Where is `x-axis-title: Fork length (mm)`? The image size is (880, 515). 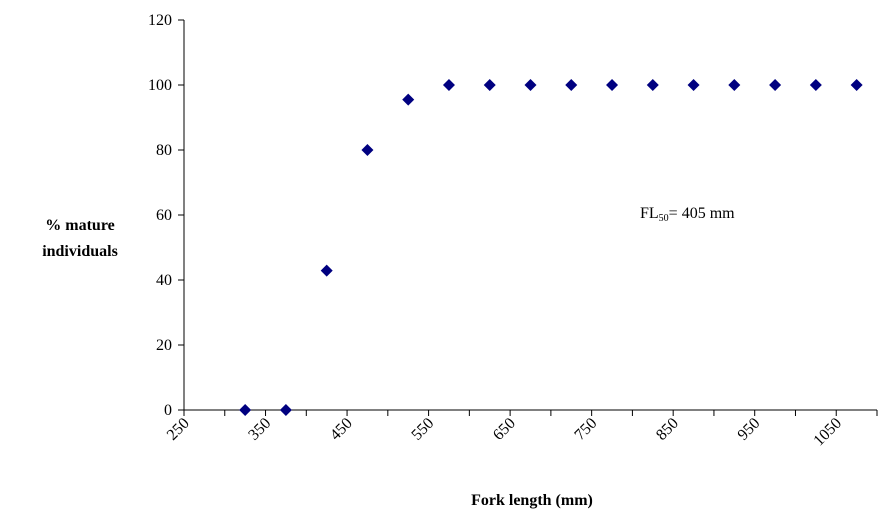 x-axis-title: Fork length (mm) is located at coordinates (532, 500).